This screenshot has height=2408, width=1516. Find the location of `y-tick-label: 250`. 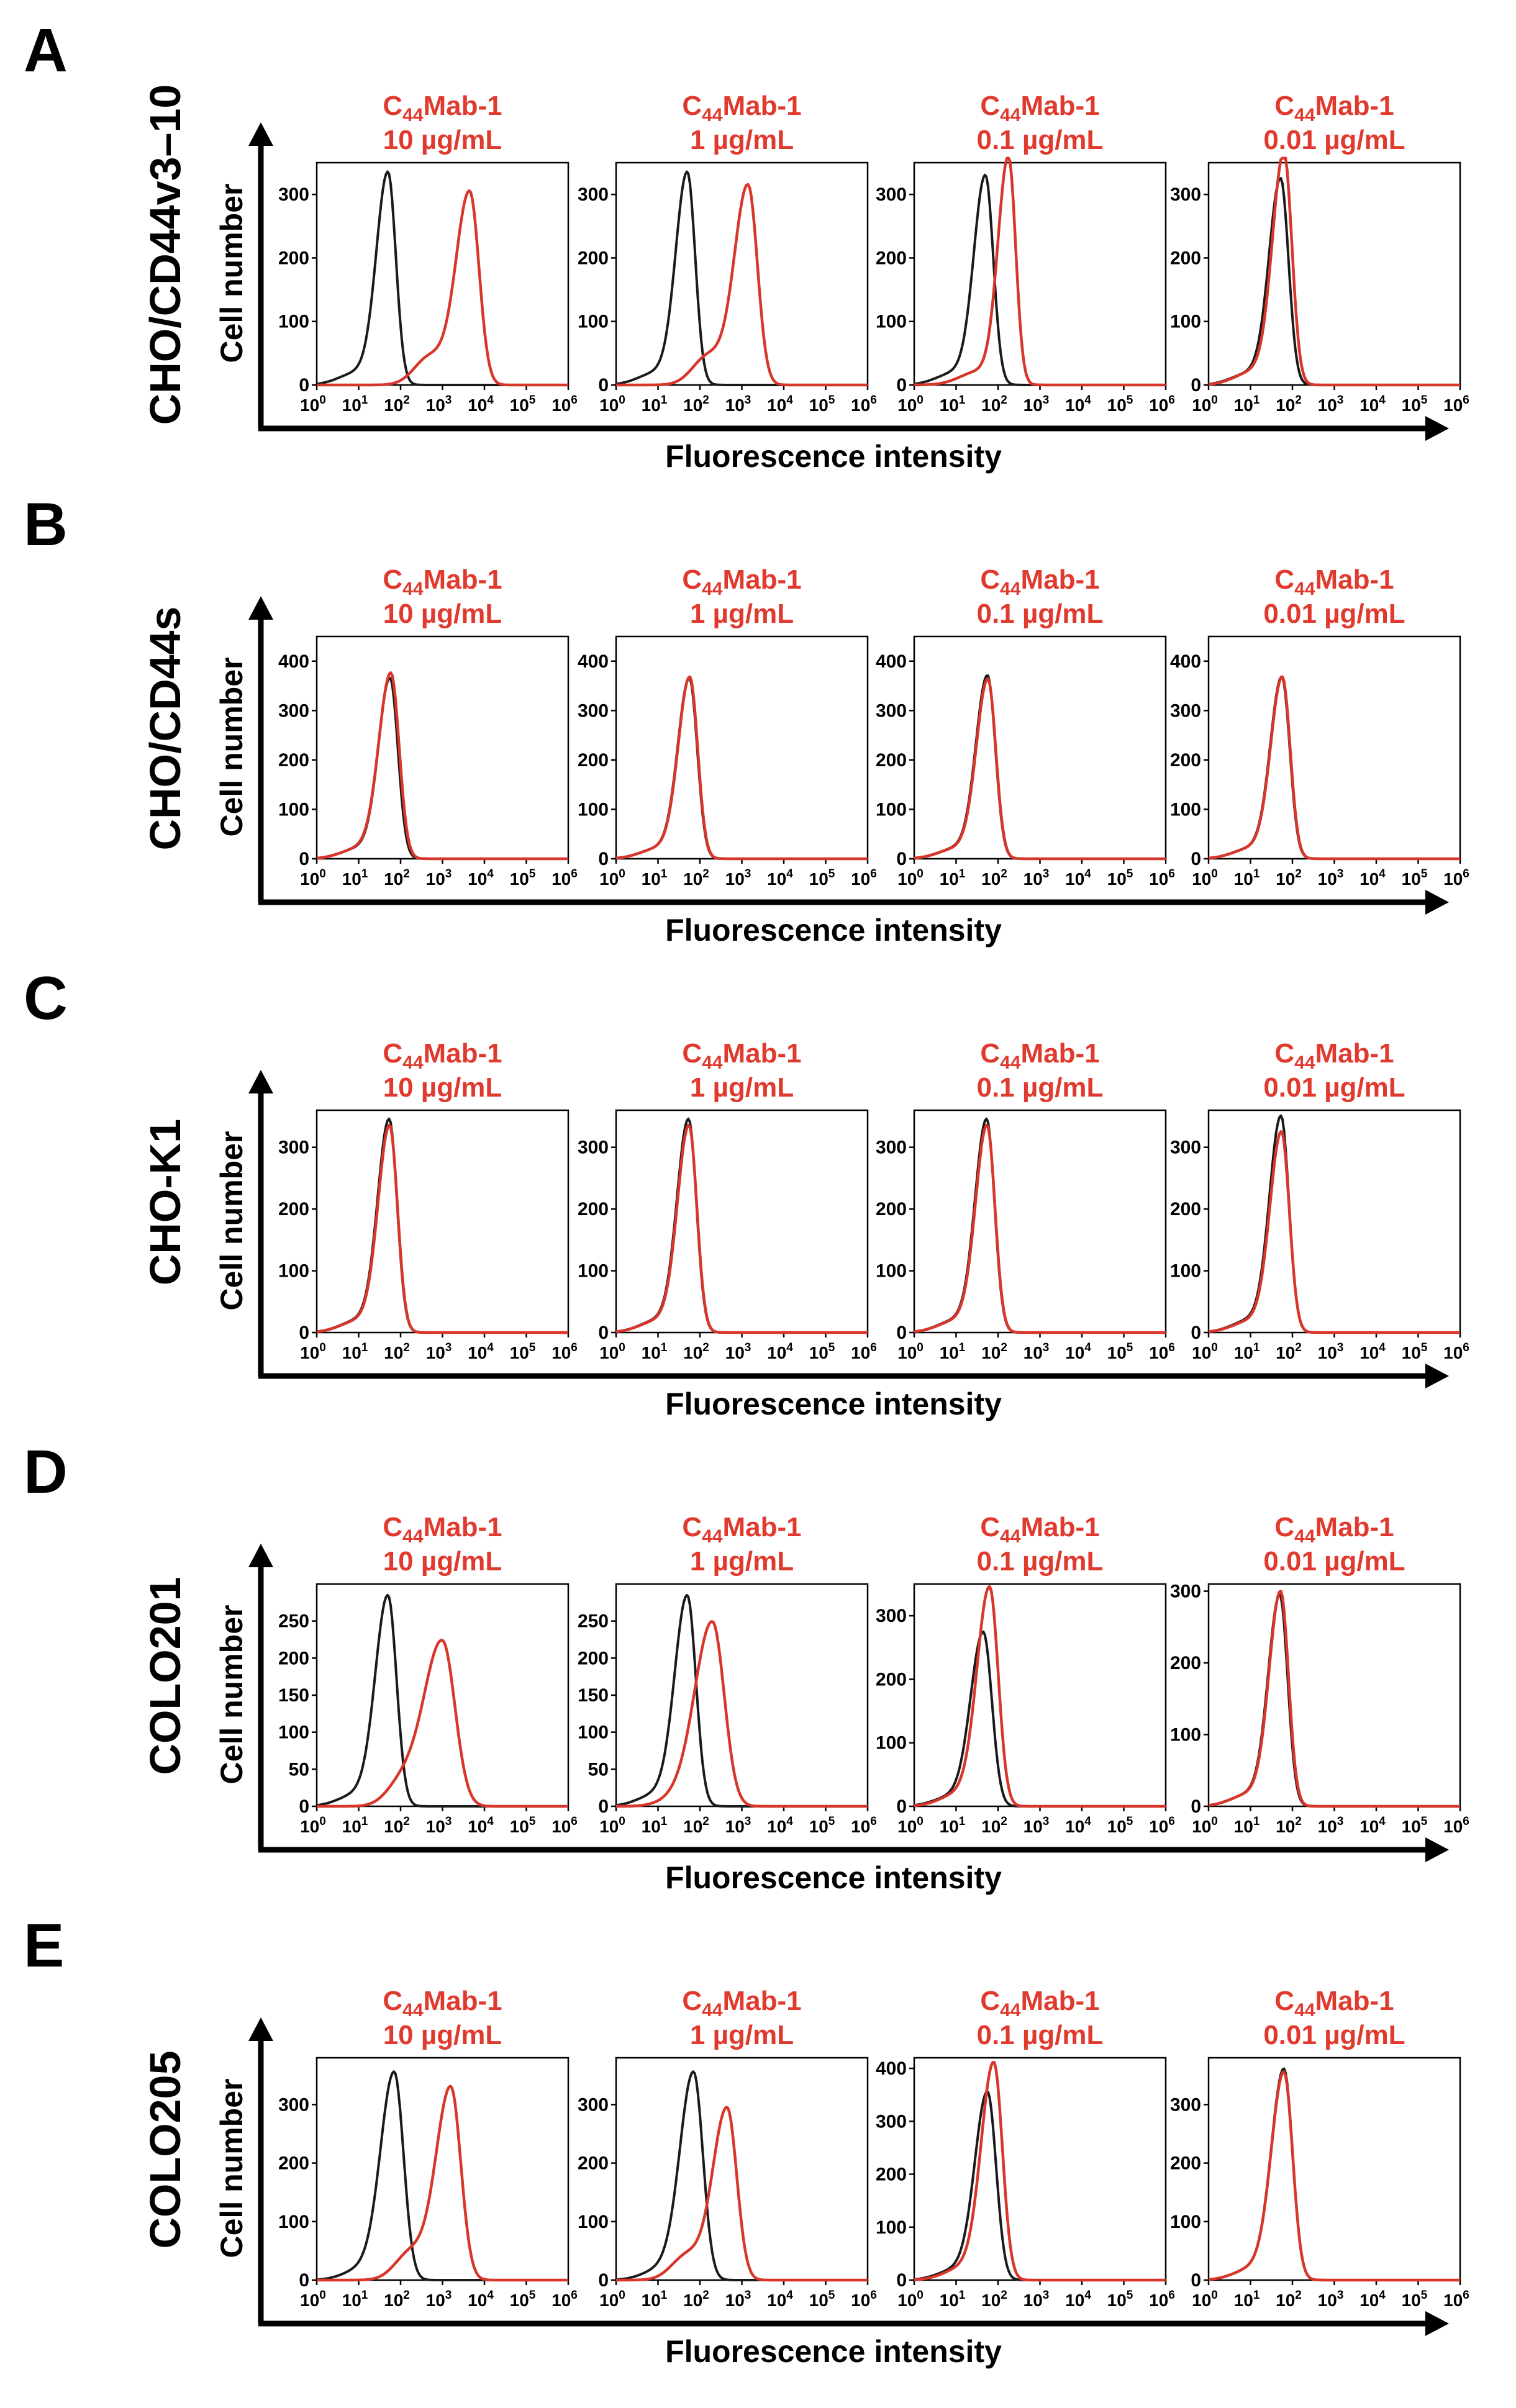

y-tick-label: 250 is located at coordinates (593, 1621).